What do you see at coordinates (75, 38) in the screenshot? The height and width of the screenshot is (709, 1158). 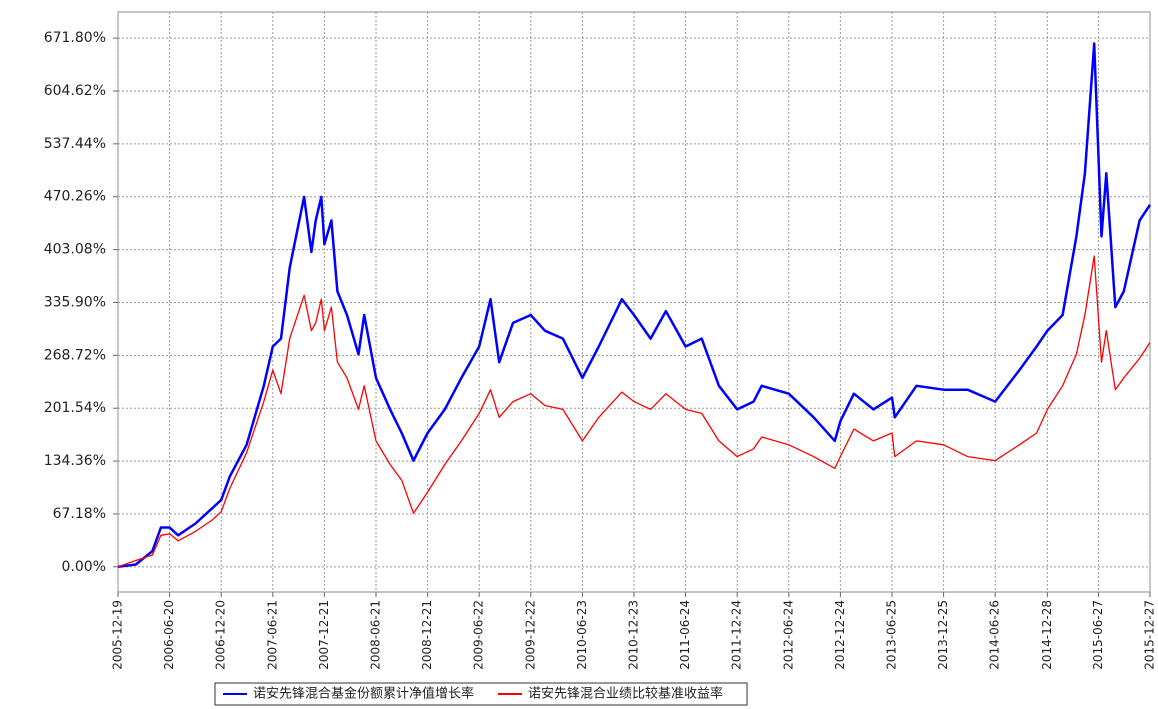 I see `y-tick-label: 671.80%` at bounding box center [75, 38].